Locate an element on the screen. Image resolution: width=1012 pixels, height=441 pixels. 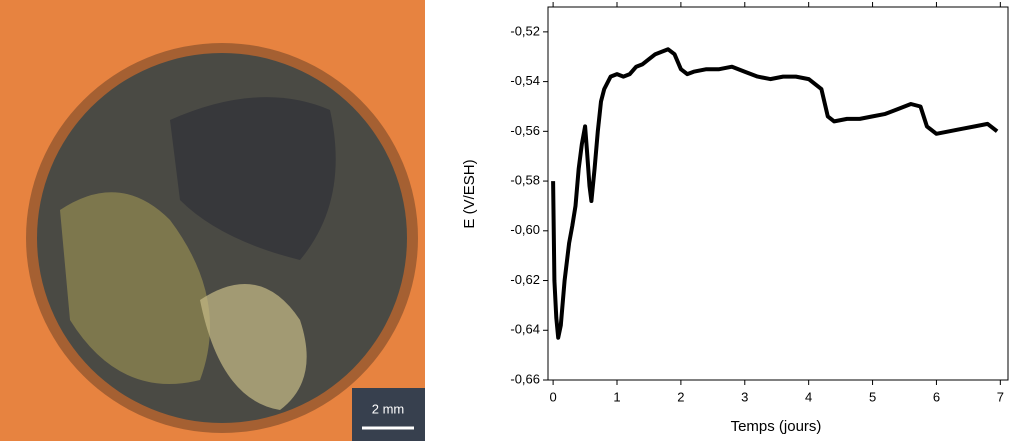
x-tick-label: 6 is located at coordinates (936, 396).